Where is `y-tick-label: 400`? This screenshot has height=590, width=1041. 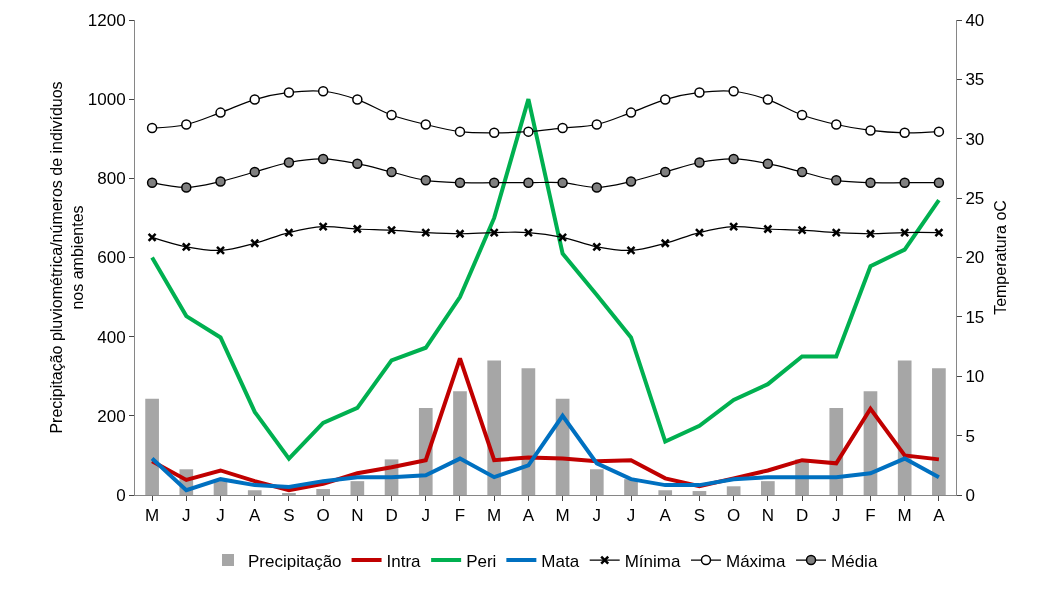 y-tick-label: 400 is located at coordinates (111, 337).